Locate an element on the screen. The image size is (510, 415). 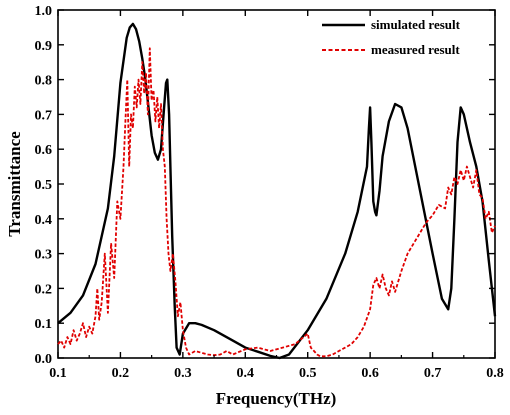
y-tick-label: 0.8 is located at coordinates (44, 81).